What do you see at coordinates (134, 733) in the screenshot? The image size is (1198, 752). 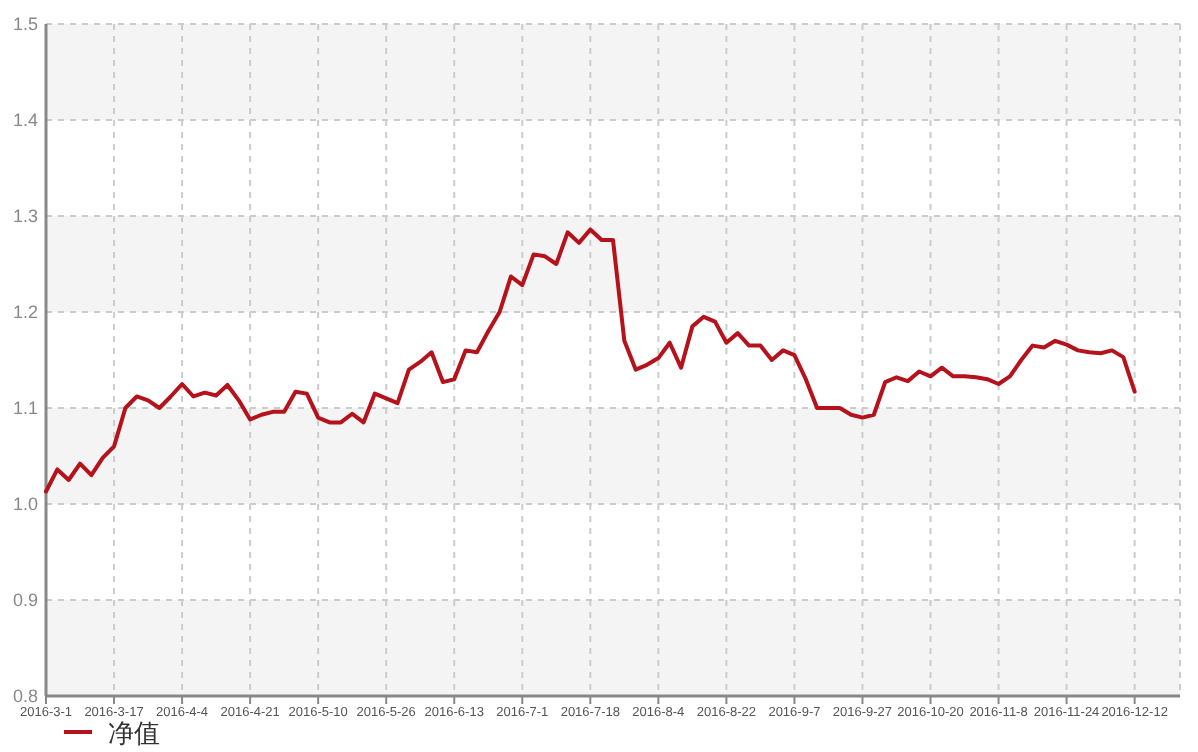 I see `legend-label: 净值` at bounding box center [134, 733].